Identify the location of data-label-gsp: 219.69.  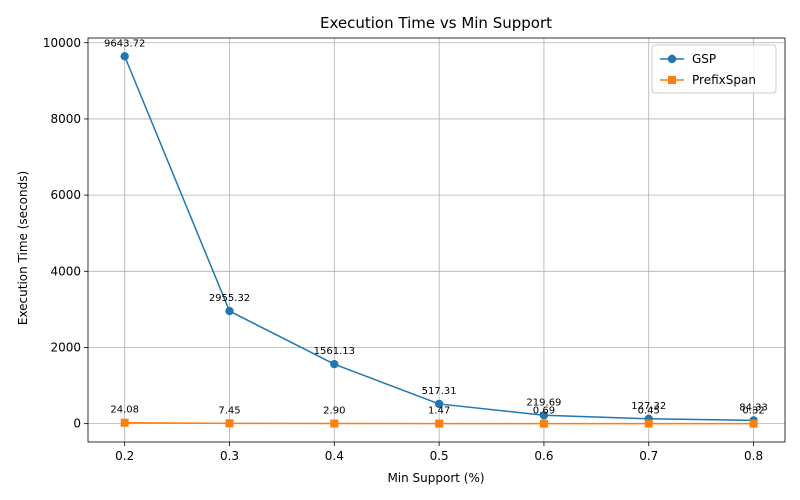
(543, 402).